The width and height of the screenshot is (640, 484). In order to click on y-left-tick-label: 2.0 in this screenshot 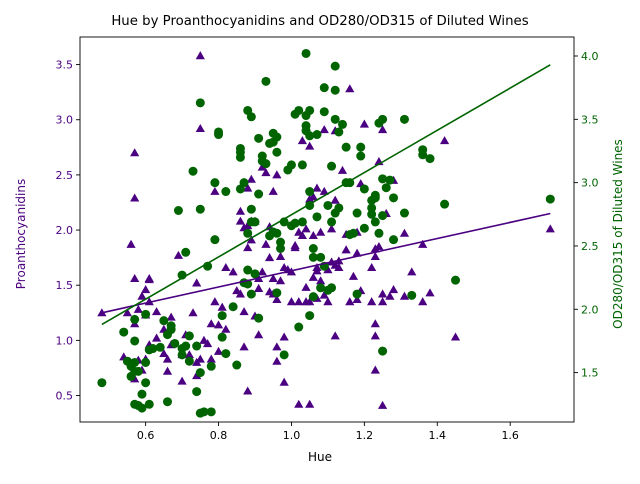, I will do `click(65, 230)`.